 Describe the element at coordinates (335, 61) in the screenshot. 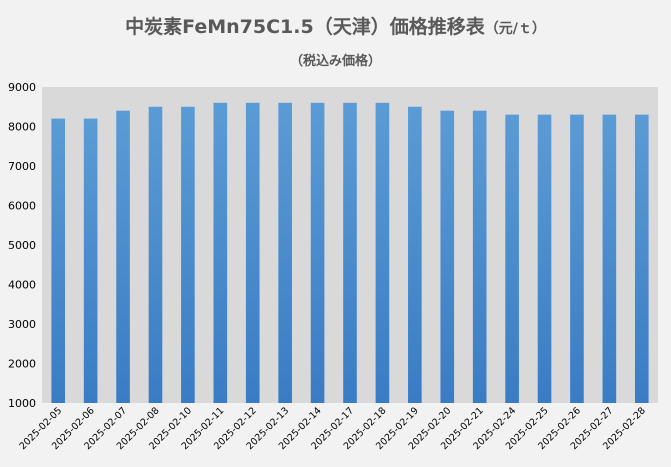

I see `chart-subtitle: （税込み価格）` at that location.